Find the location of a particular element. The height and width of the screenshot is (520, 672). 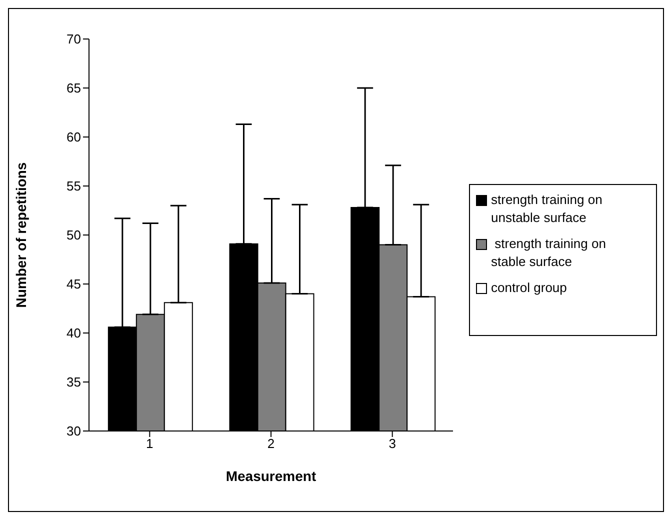

y-tick-label: 35 is located at coordinates (73, 382).